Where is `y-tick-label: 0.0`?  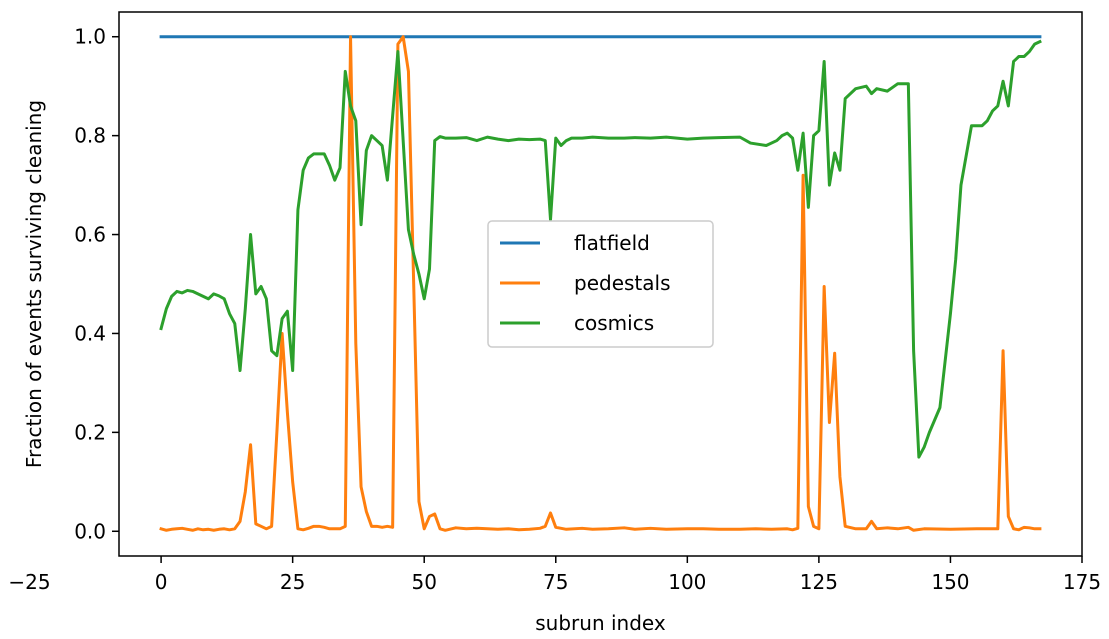 y-tick-label: 0.0 is located at coordinates (90, 531).